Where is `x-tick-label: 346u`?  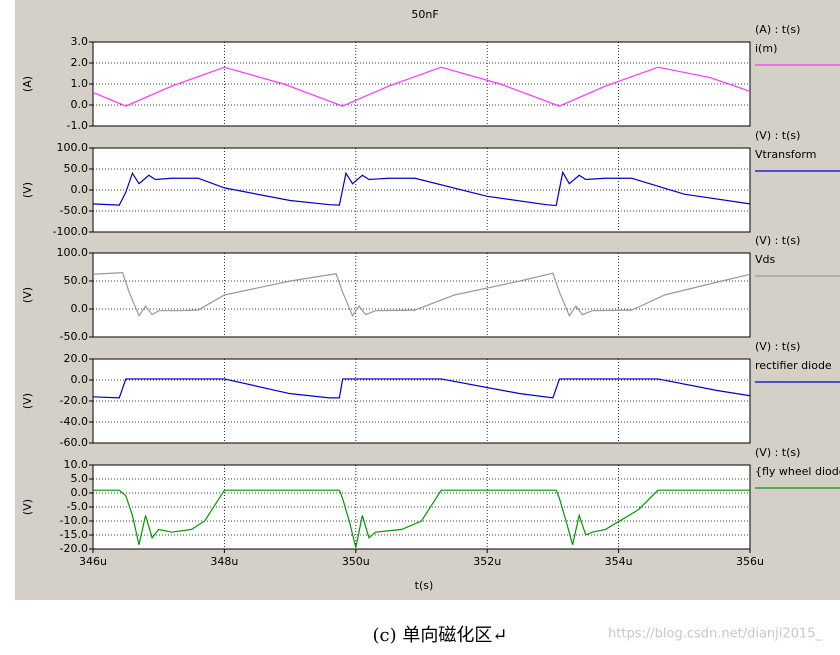 x-tick-label: 346u is located at coordinates (93, 561).